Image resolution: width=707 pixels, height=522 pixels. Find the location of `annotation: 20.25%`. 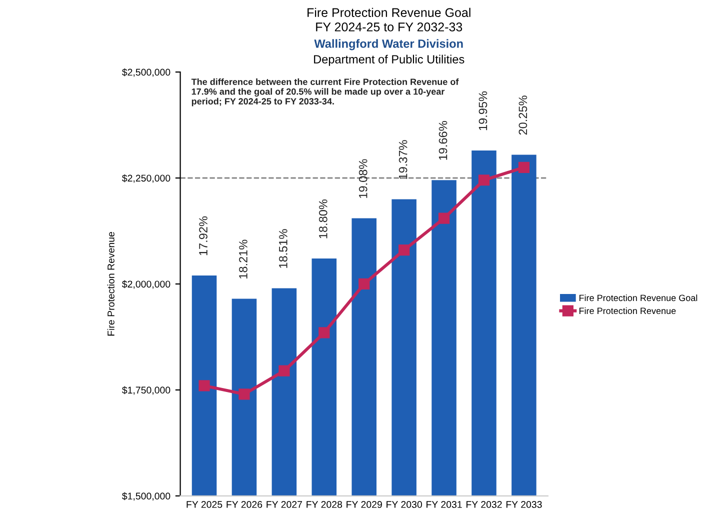

annotation: 20.25% is located at coordinates (523, 115).